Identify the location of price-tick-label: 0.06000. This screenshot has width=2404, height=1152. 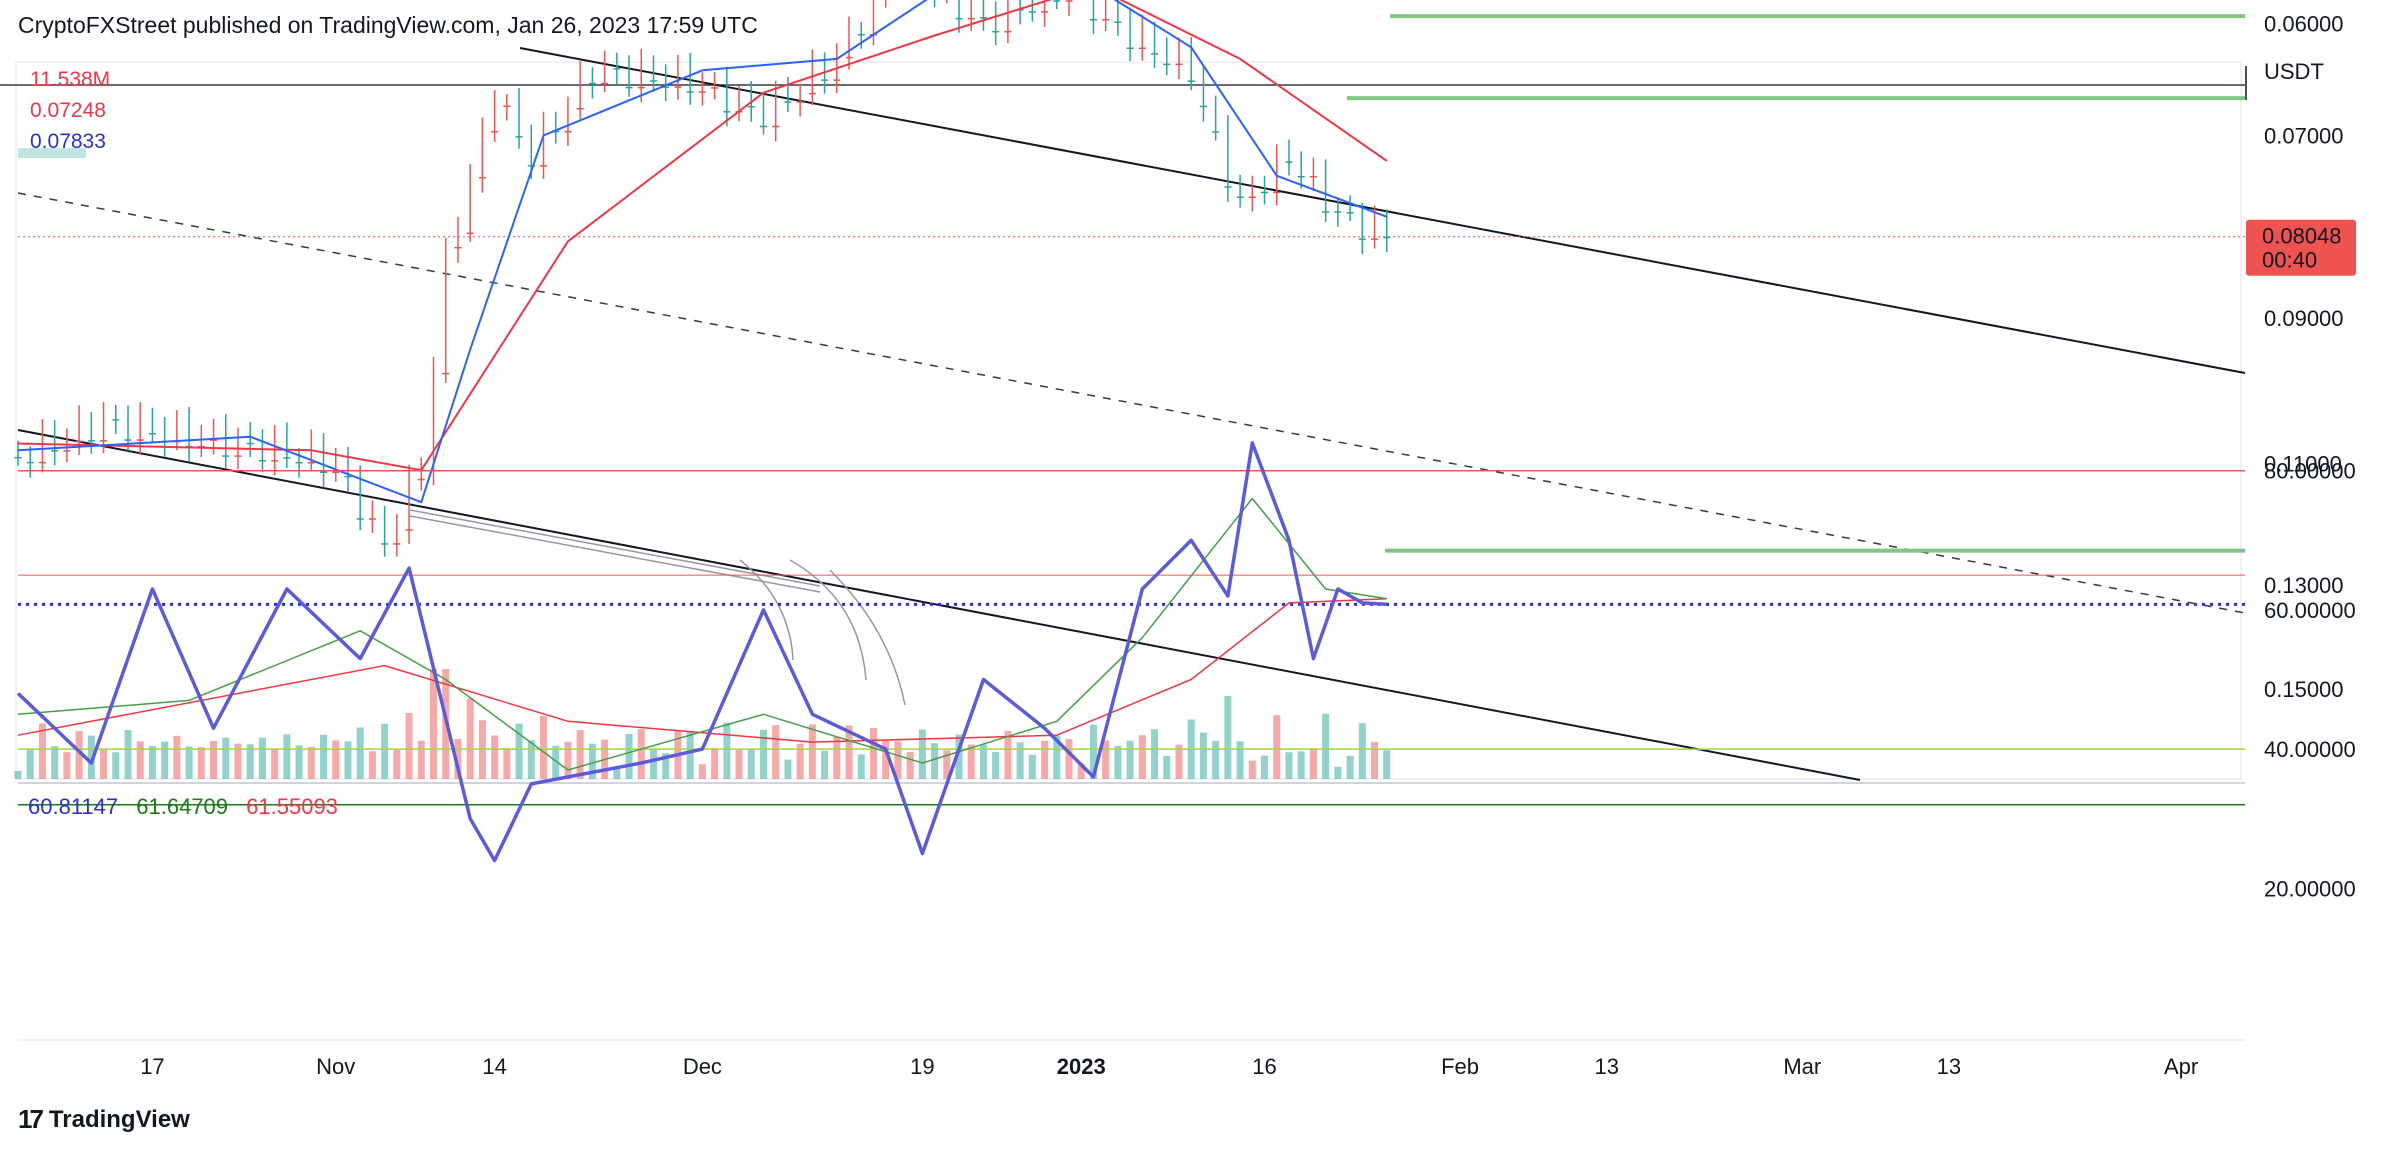
(2304, 23).